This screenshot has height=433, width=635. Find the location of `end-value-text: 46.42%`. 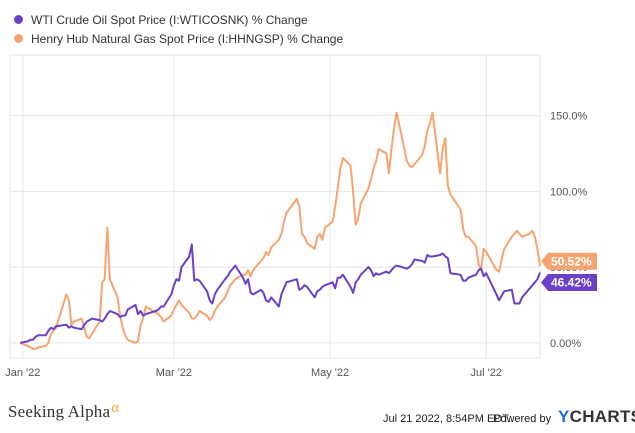

end-value-text: 46.42% is located at coordinates (571, 283).